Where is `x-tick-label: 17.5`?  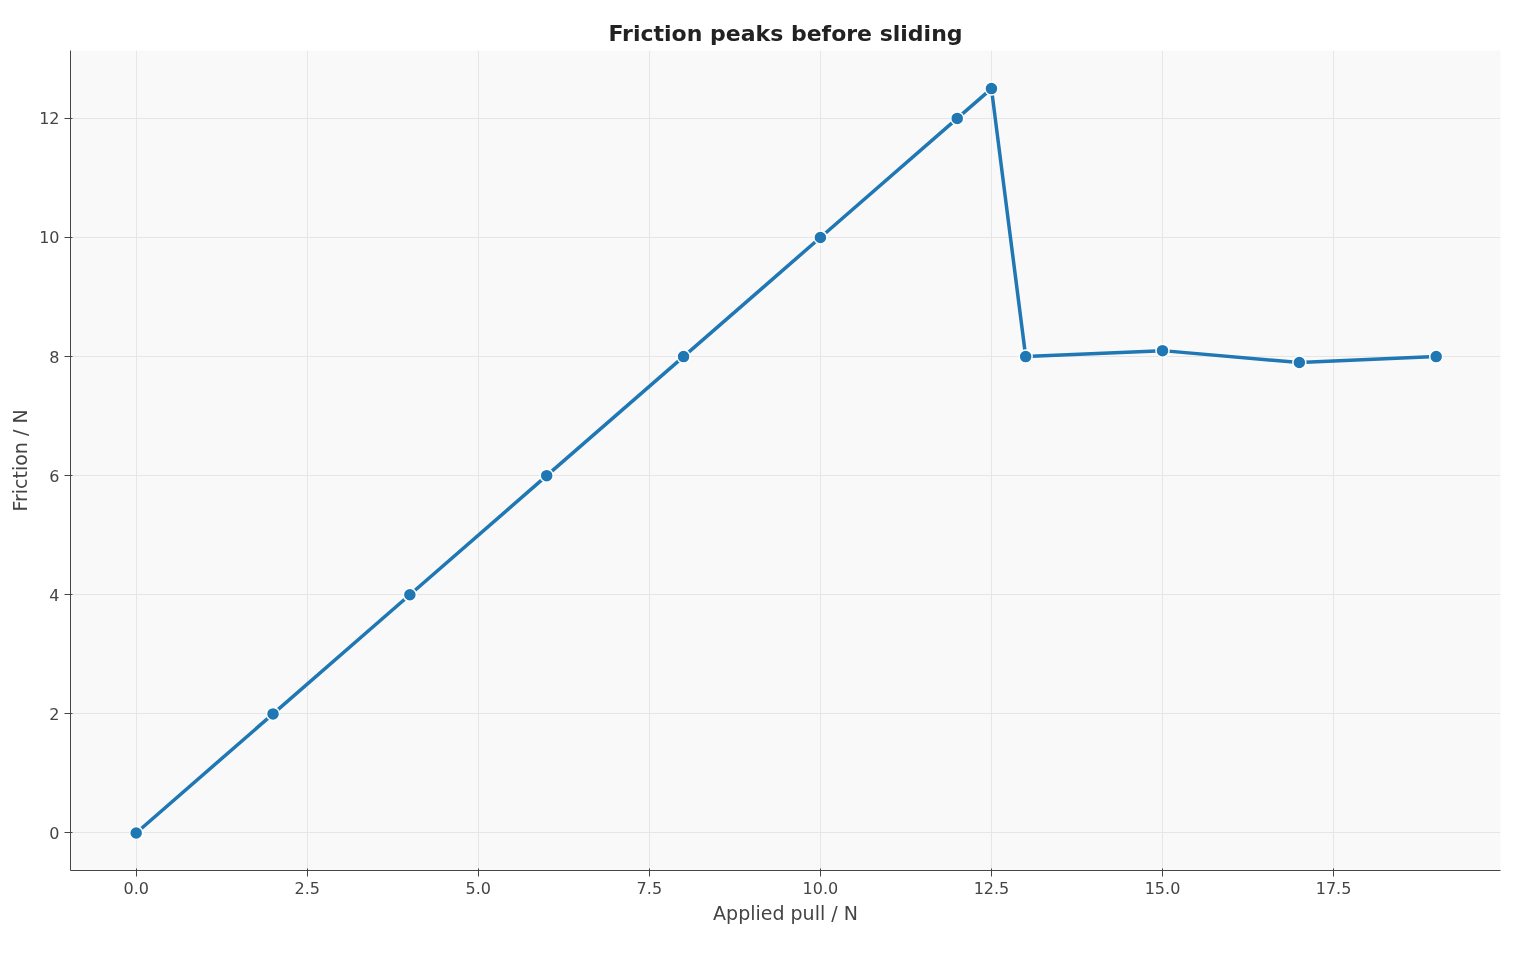
x-tick-label: 17.5 is located at coordinates (1333, 888).